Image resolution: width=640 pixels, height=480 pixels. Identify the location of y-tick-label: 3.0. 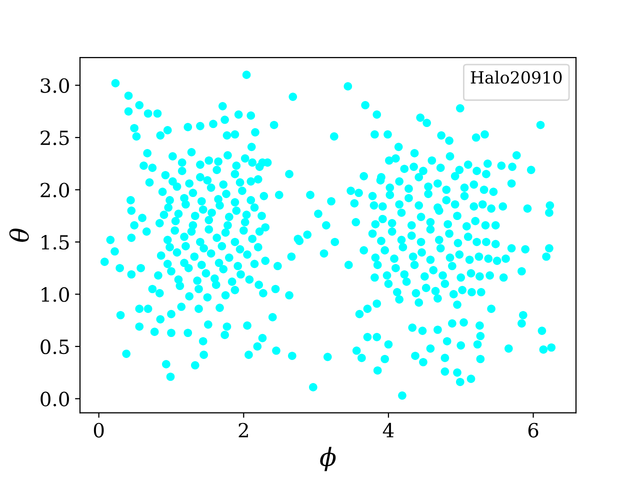
(54, 85).